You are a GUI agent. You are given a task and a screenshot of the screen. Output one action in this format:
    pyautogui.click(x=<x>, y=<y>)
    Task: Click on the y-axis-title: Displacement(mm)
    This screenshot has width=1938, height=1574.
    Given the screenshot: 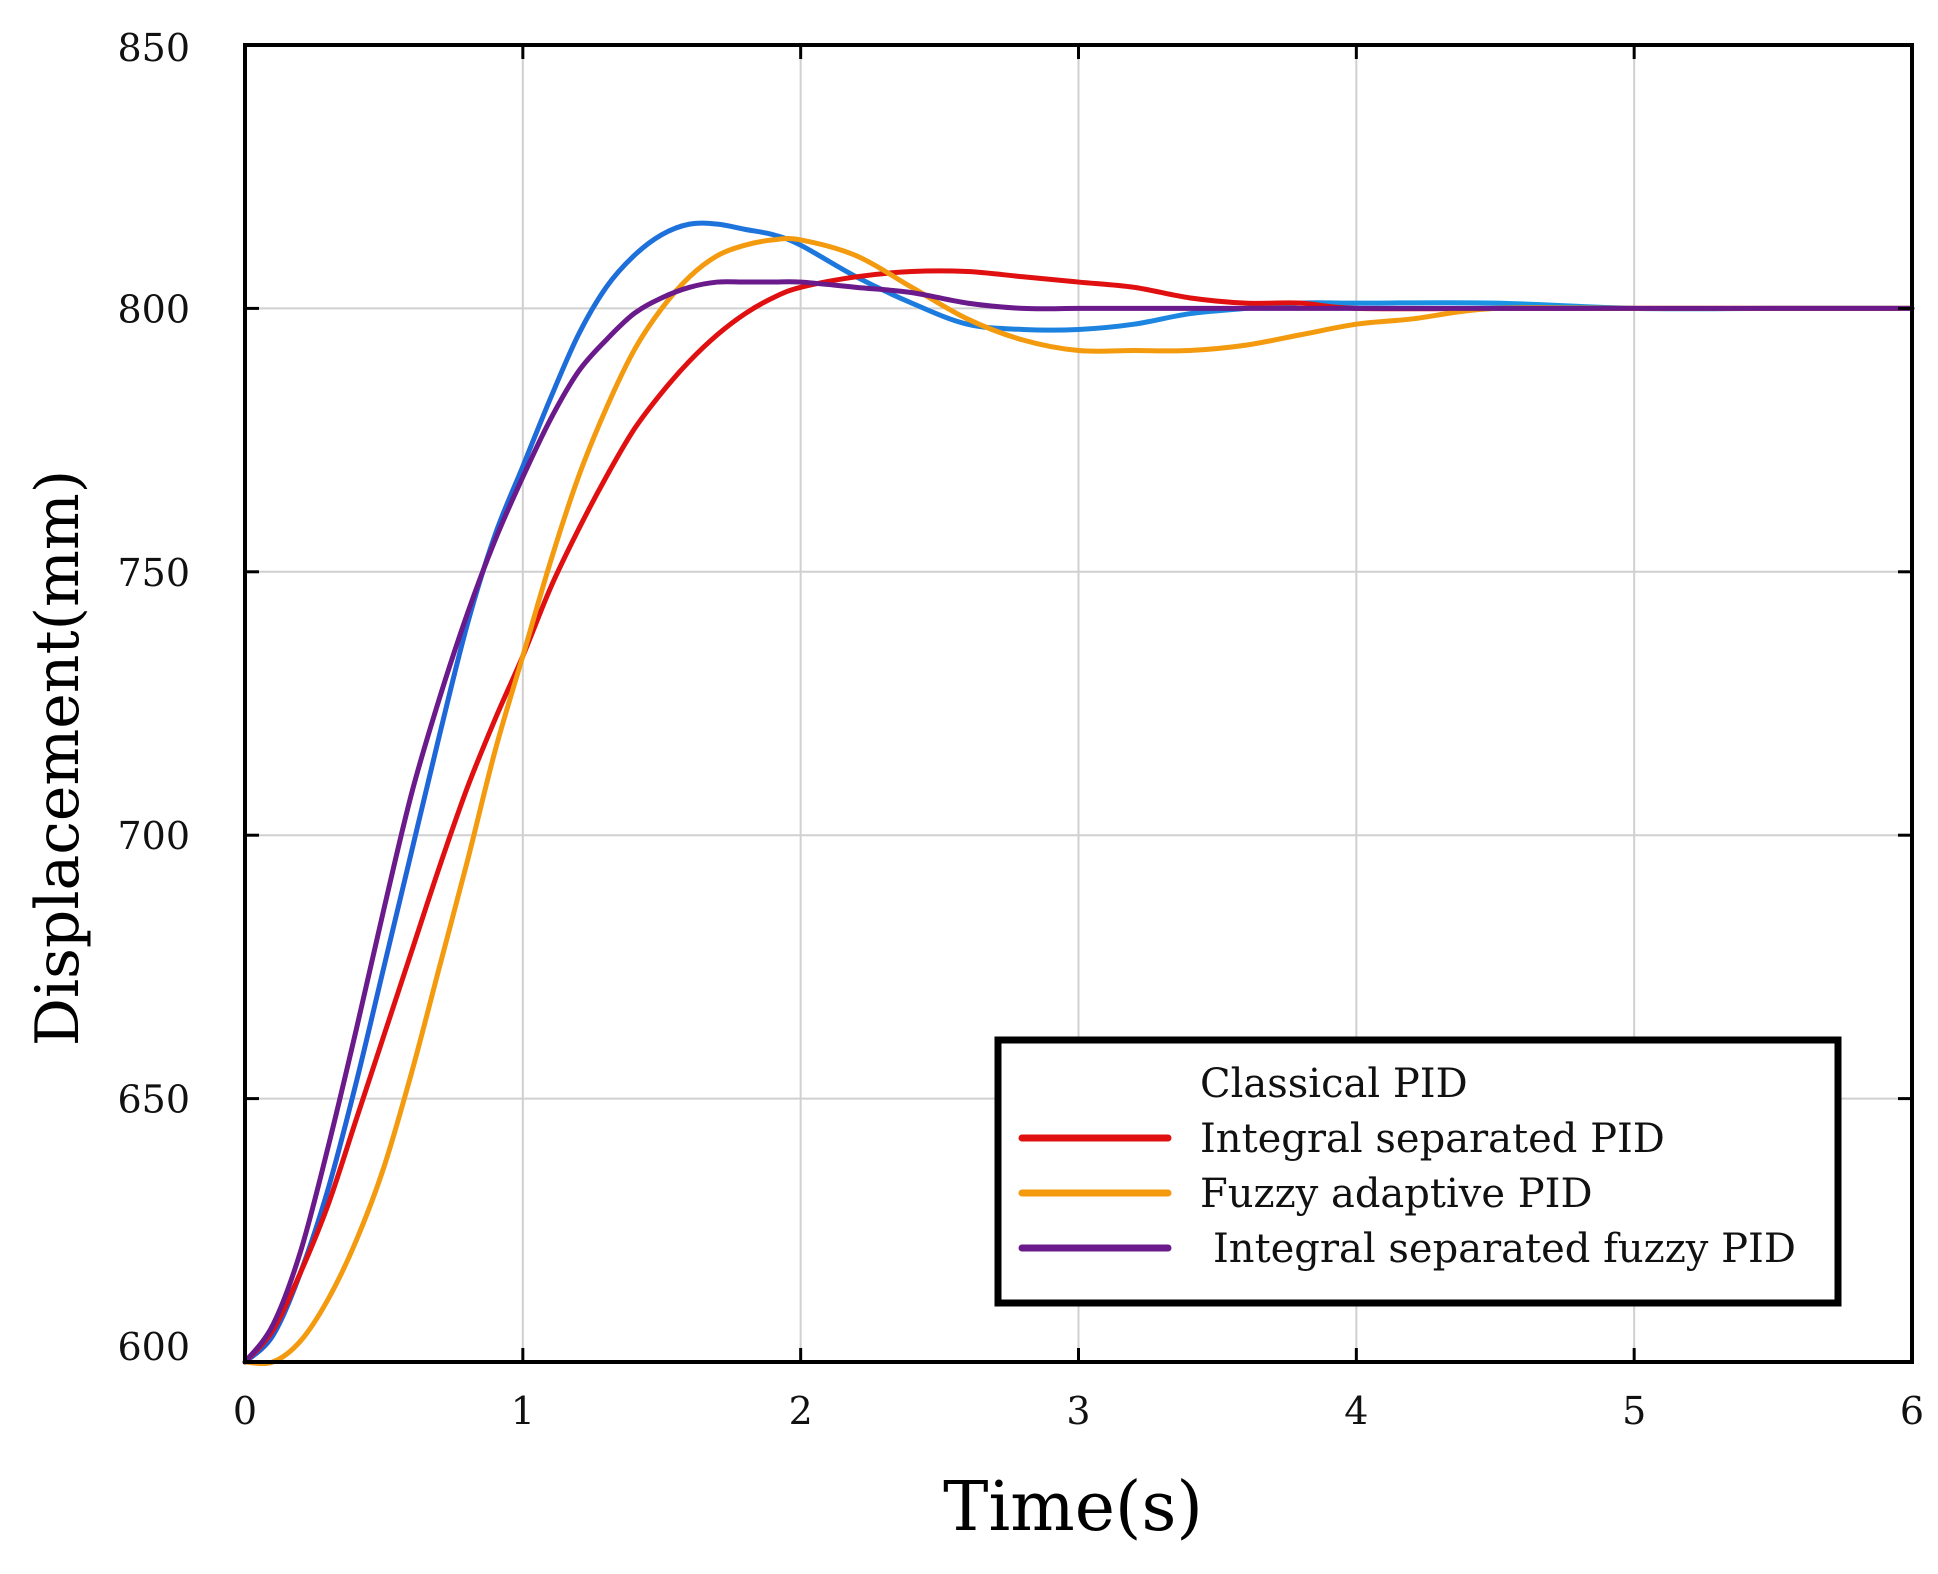 What is the action you would take?
    pyautogui.click(x=58, y=758)
    